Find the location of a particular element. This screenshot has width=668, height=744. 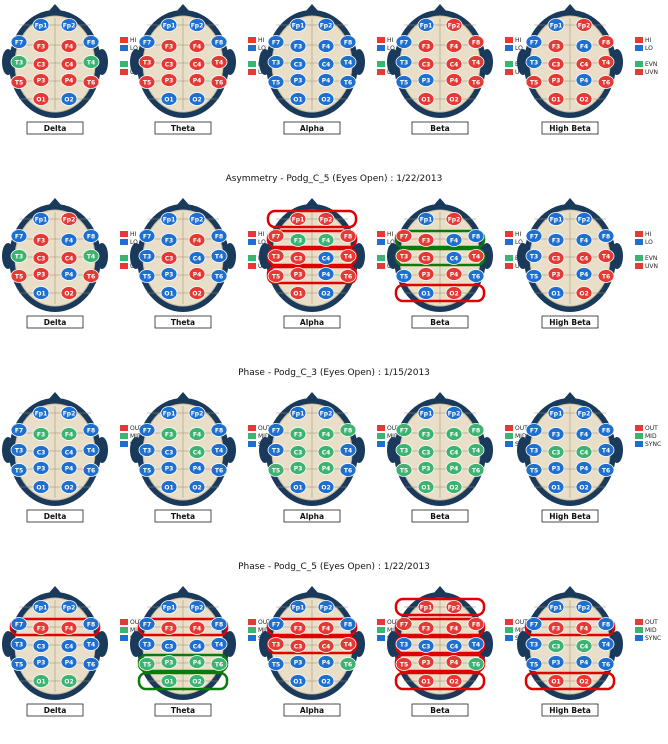

electrode-f7: F7 is located at coordinates (534, 236).